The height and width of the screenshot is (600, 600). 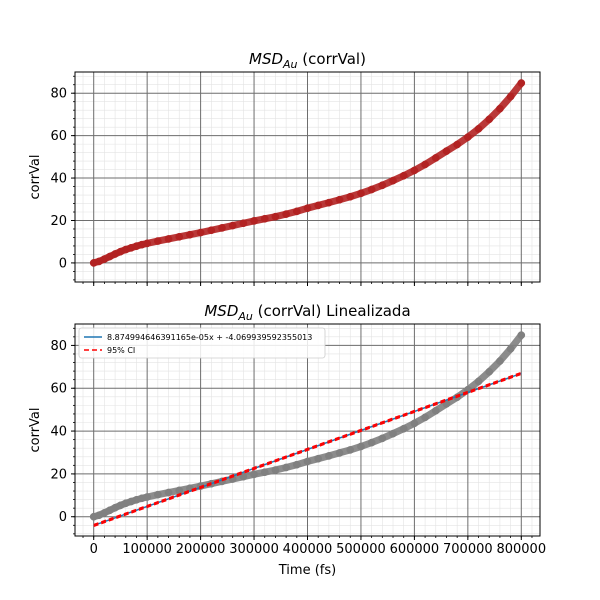 I want to click on x-tick-label: 700000, so click(x=468, y=549).